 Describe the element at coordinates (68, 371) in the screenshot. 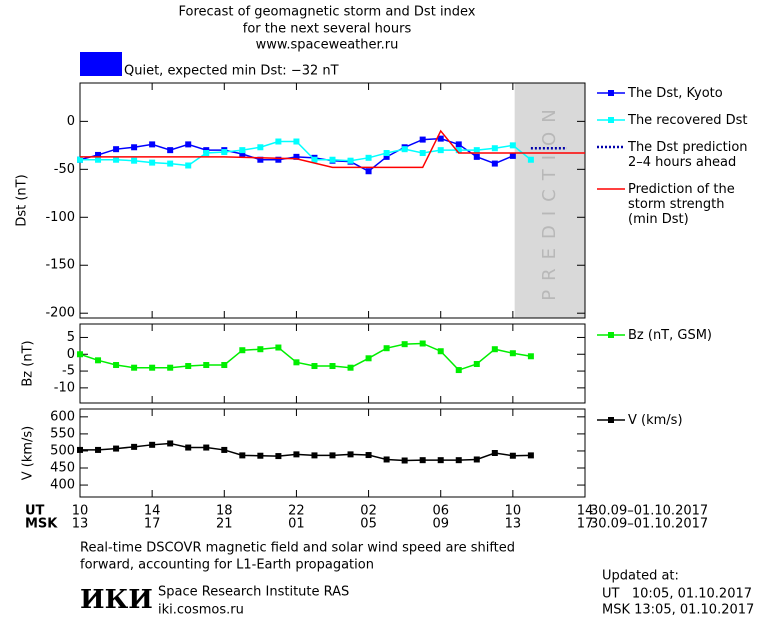

I see `y-tick-label: -5` at that location.